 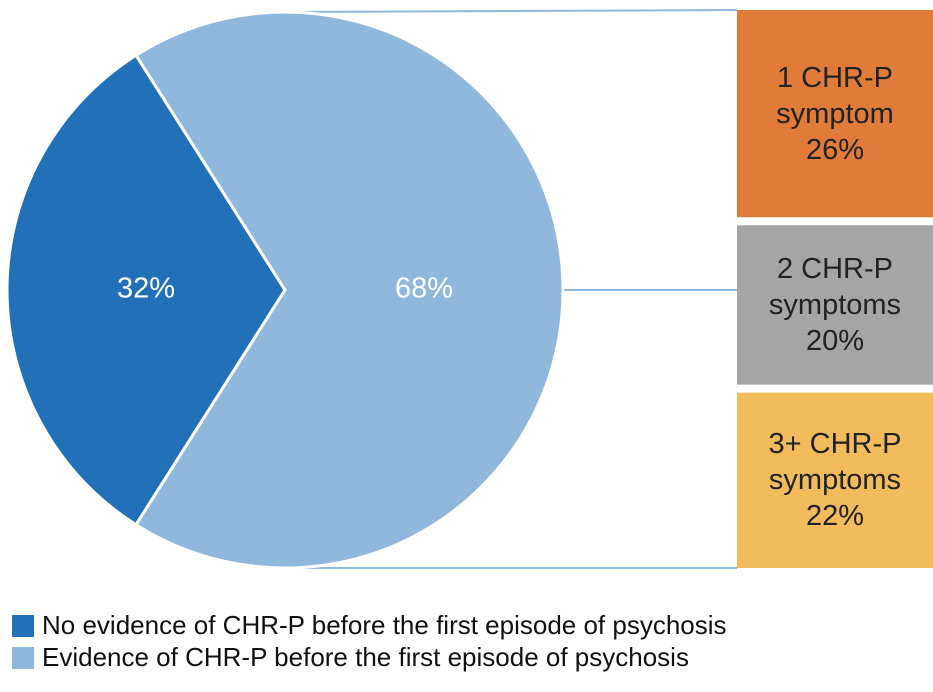 I want to click on segment-name: 2 CHR-P symptoms, so click(x=835, y=286).